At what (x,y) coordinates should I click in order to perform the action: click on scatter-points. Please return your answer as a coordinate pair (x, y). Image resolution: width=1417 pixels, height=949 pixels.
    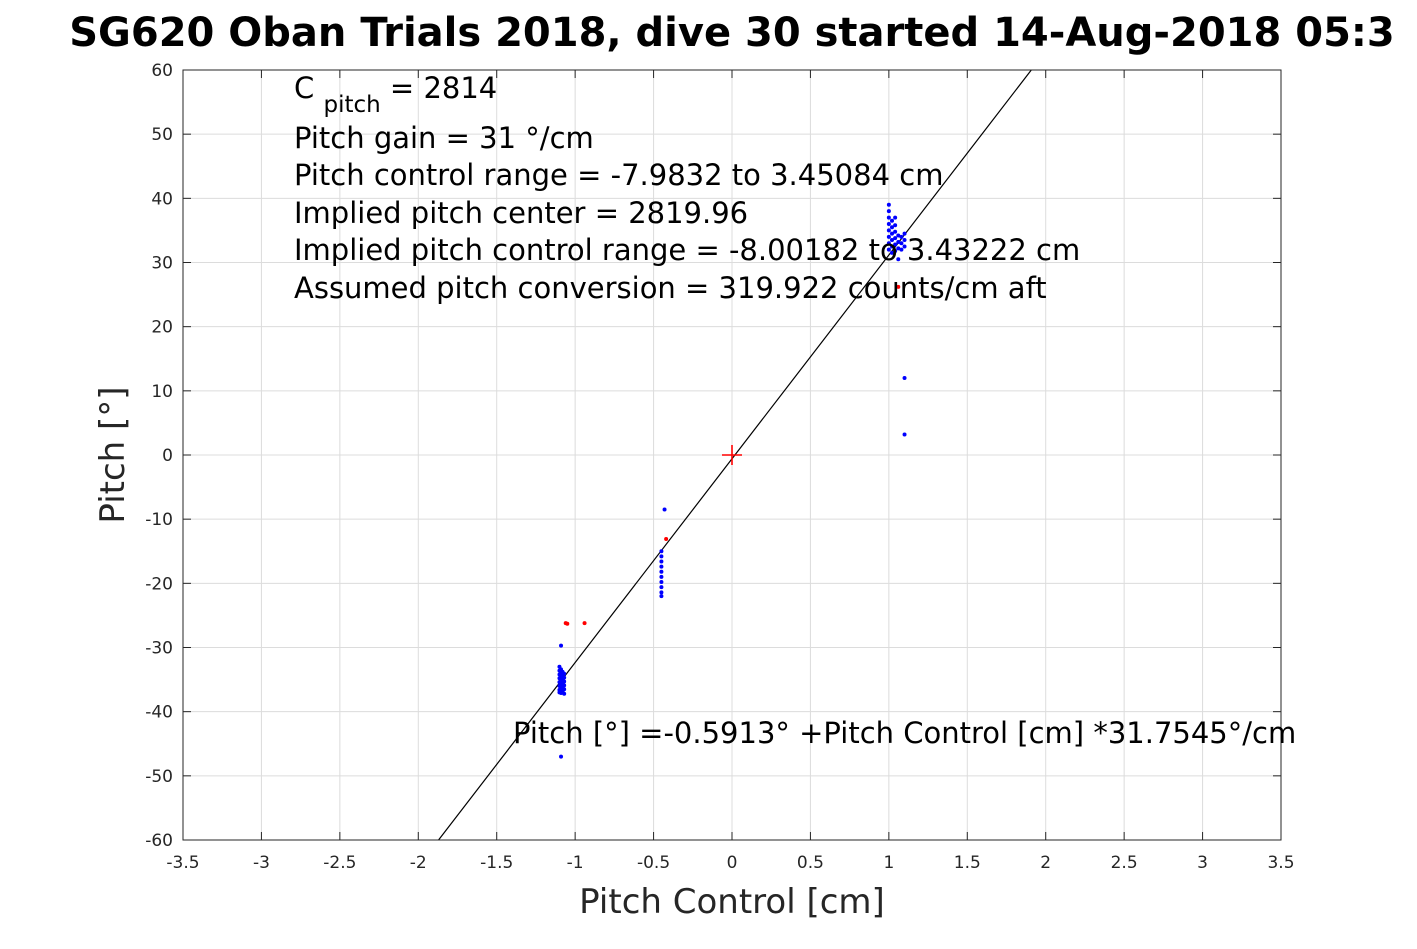
    Looking at the image, I should click on (732, 480).